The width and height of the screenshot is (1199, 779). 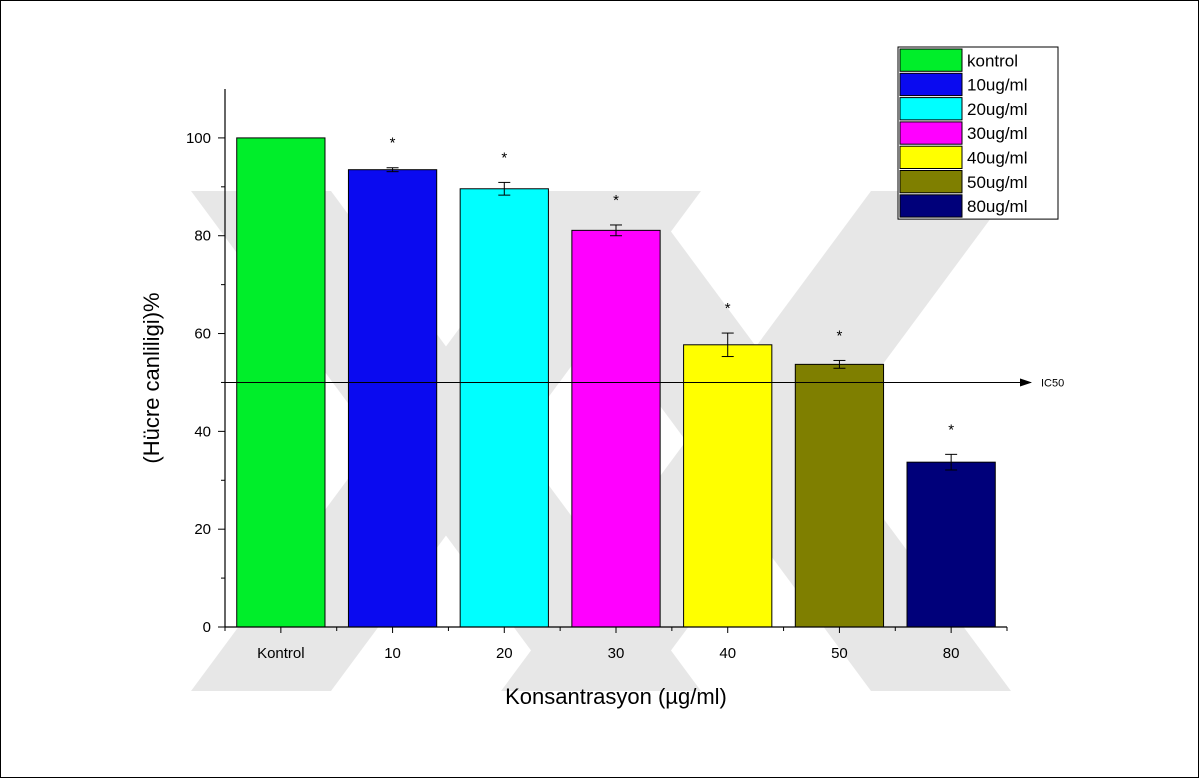 What do you see at coordinates (392, 653) in the screenshot?
I see `x-tick-label-2: 10` at bounding box center [392, 653].